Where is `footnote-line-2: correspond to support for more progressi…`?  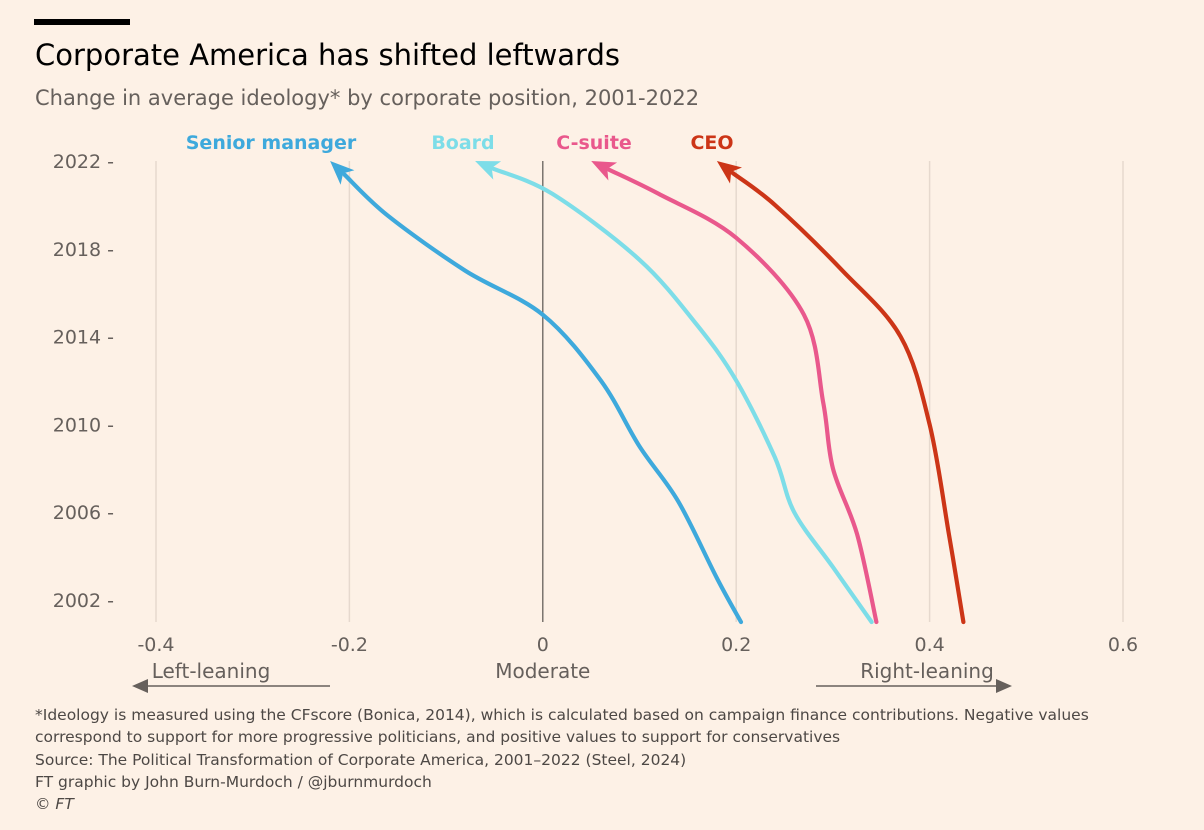
footnote-line-2: correspond to support for more progressi… is located at coordinates (438, 737).